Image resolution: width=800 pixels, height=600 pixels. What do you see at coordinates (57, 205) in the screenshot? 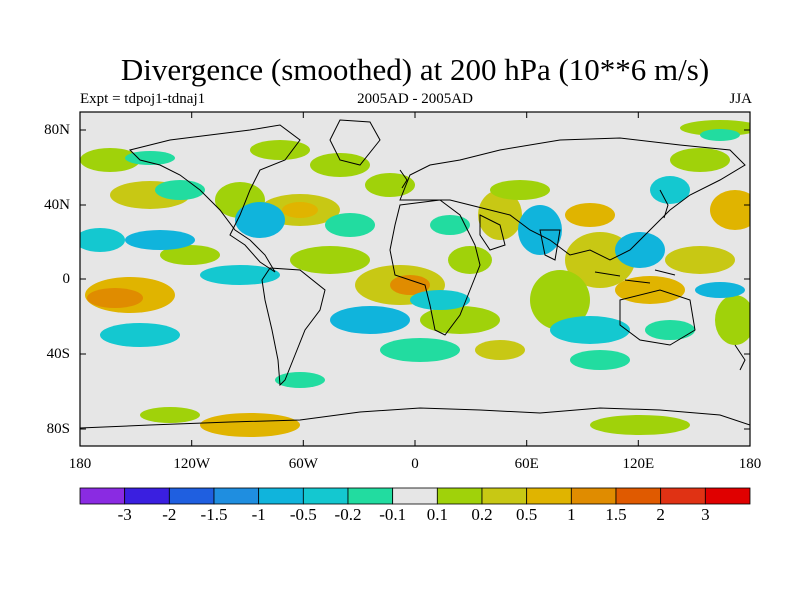
I see `lat-label-40n: 40N` at bounding box center [57, 205].